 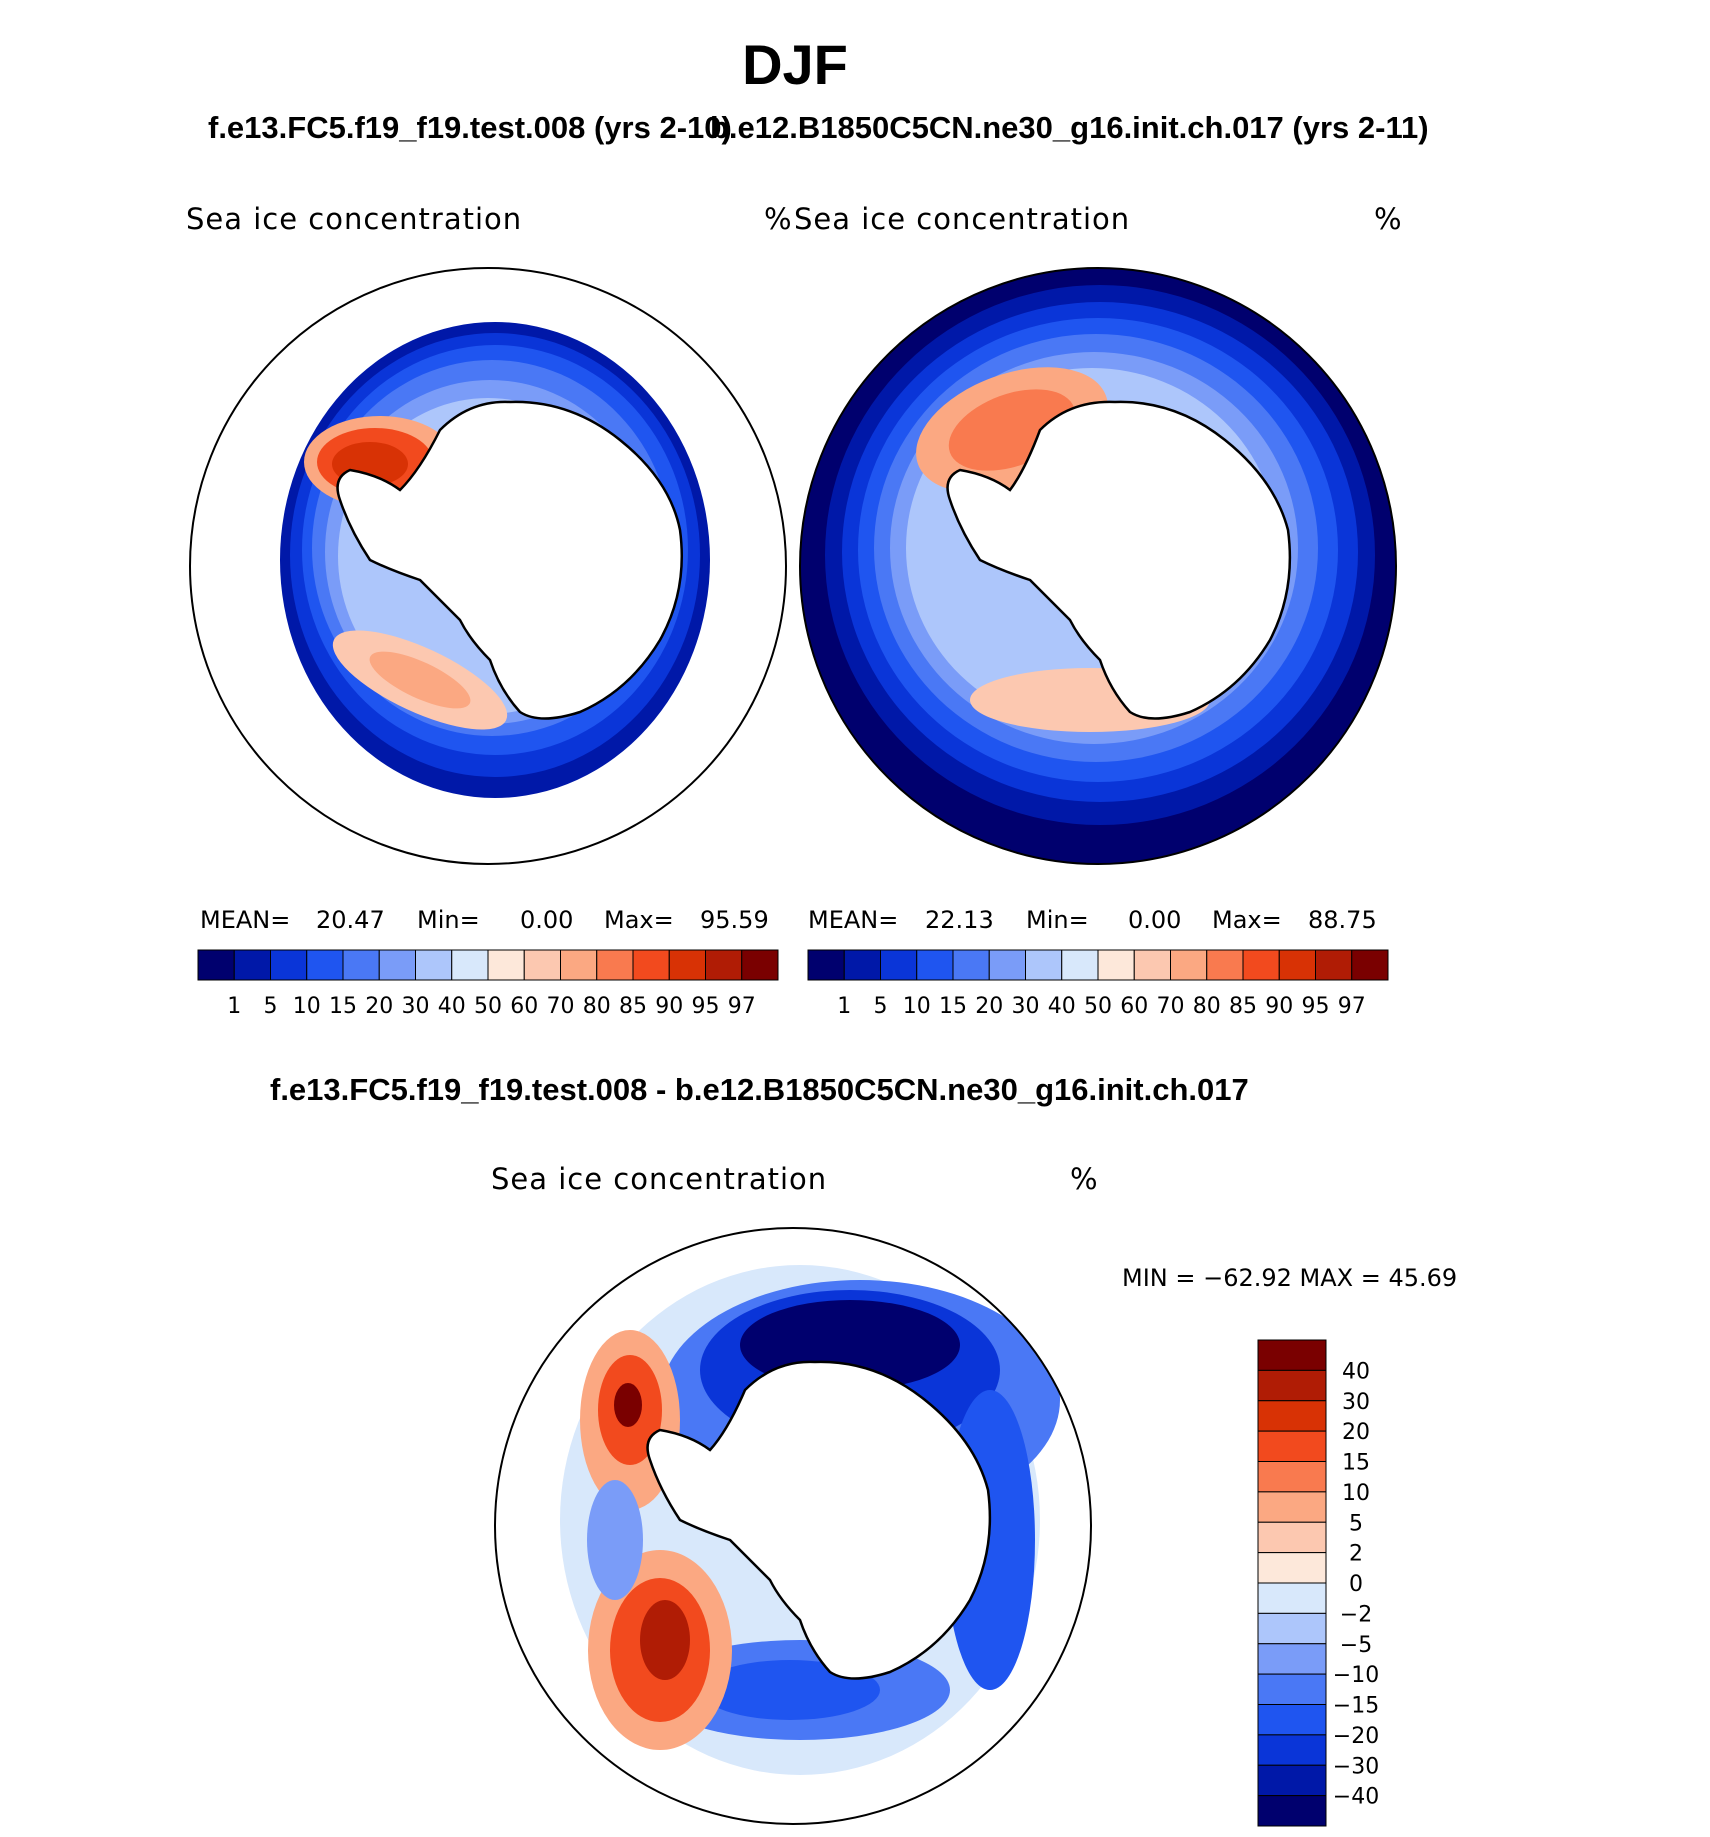 I want to click on case2-mean-label: MEAN=, so click(x=853, y=920).